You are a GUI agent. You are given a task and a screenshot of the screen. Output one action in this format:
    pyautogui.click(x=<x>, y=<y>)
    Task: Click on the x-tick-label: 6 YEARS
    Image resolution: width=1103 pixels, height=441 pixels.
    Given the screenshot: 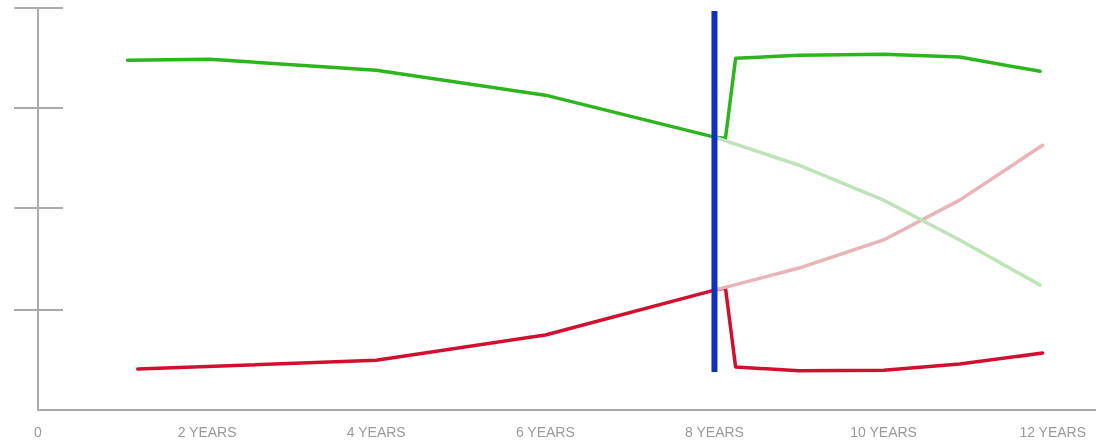 What is the action you would take?
    pyautogui.click(x=545, y=432)
    